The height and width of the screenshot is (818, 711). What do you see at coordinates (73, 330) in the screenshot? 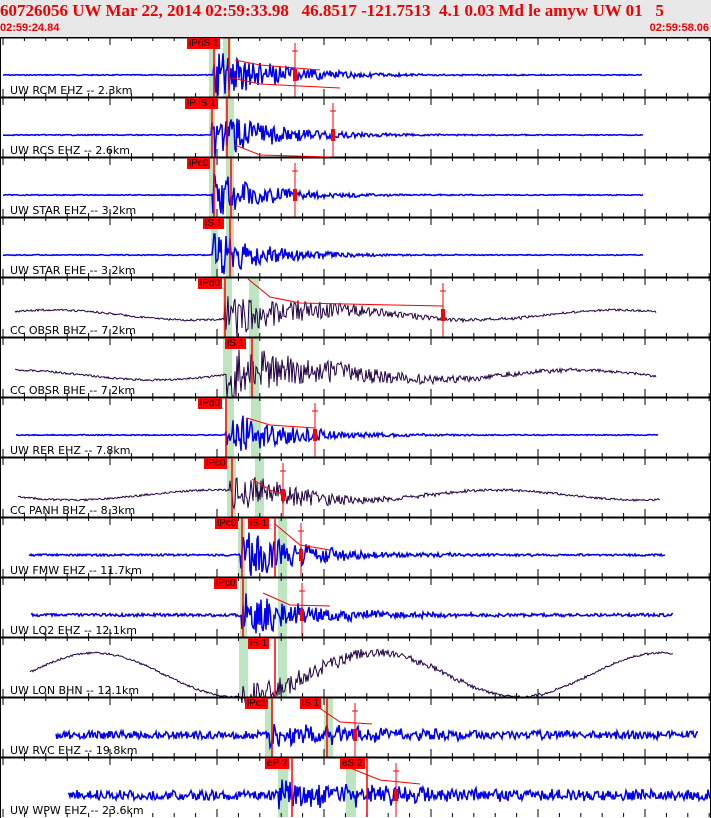
I see `channel-label: CC OBSR BHZ -- 7.2km` at bounding box center [73, 330].